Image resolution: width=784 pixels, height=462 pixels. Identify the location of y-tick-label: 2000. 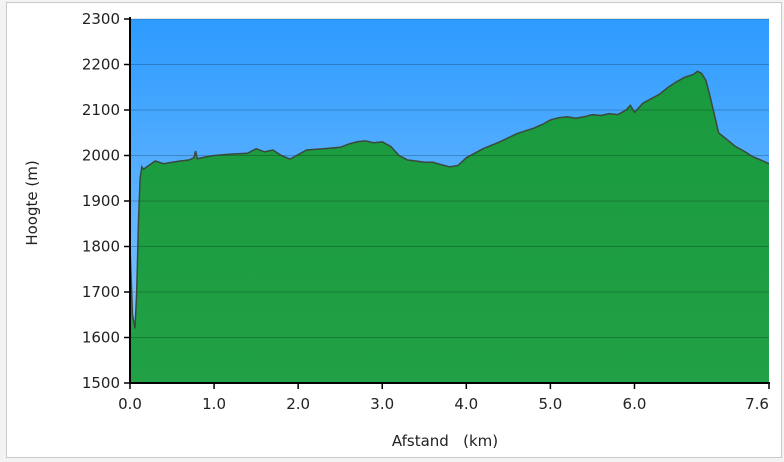
(101, 156).